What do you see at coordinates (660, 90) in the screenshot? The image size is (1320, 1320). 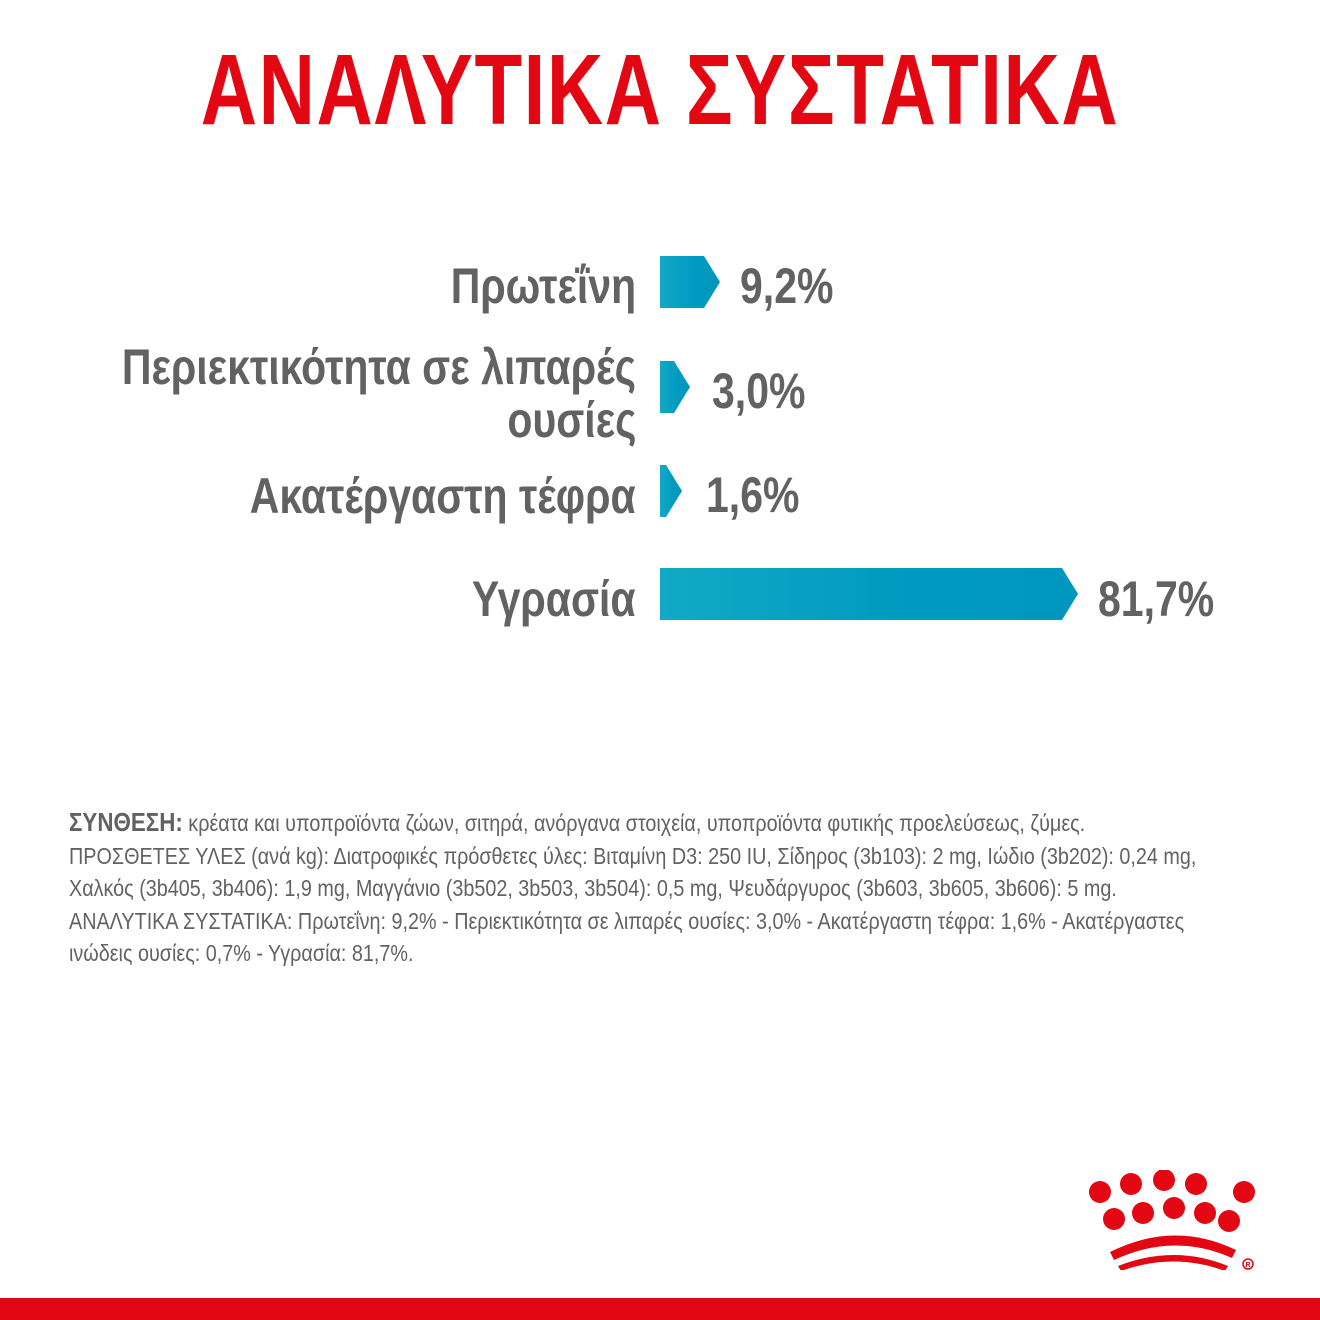 I see `page-title: ΑΝΑΛΥΤΙΚΑ ΣΥΣΤΑΤΙΚΑ` at bounding box center [660, 90].